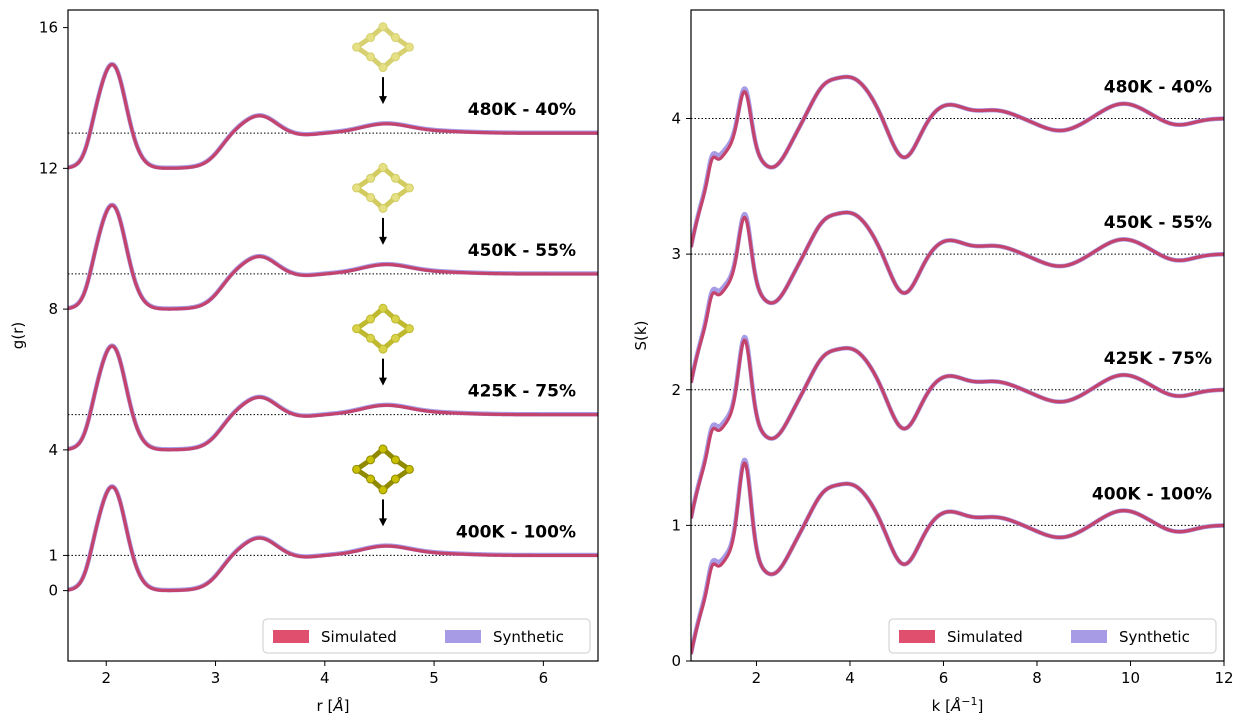 This screenshot has height=721, width=1244. Describe the element at coordinates (757, 678) in the screenshot. I see `sk-xtick-label: 2` at that location.